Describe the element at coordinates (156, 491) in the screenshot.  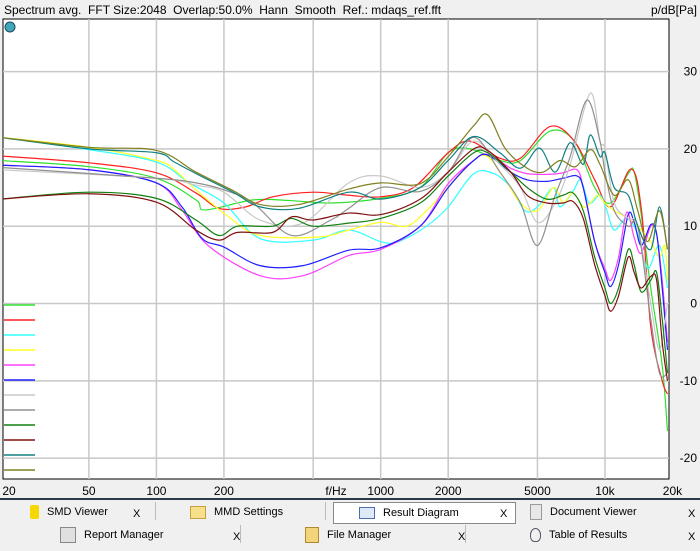
I see `x-tick-label: 100` at that location.